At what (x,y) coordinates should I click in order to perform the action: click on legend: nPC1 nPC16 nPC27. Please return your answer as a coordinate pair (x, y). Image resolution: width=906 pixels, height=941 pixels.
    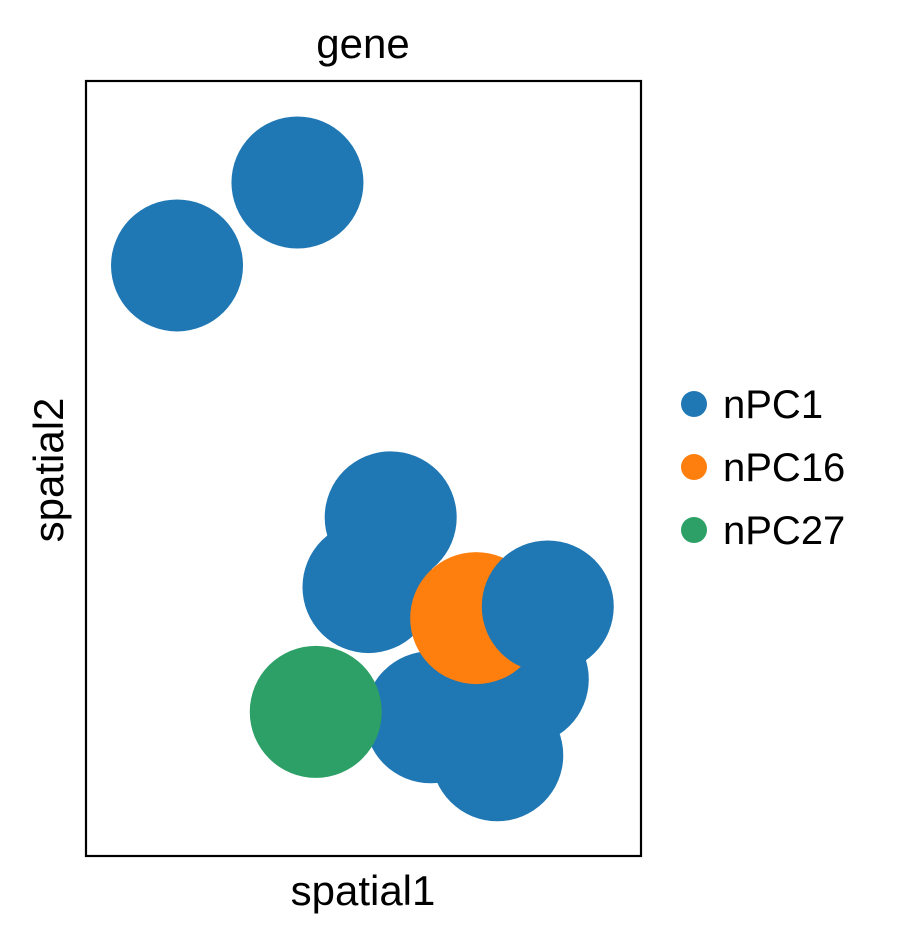
    Looking at the image, I should click on (763, 468).